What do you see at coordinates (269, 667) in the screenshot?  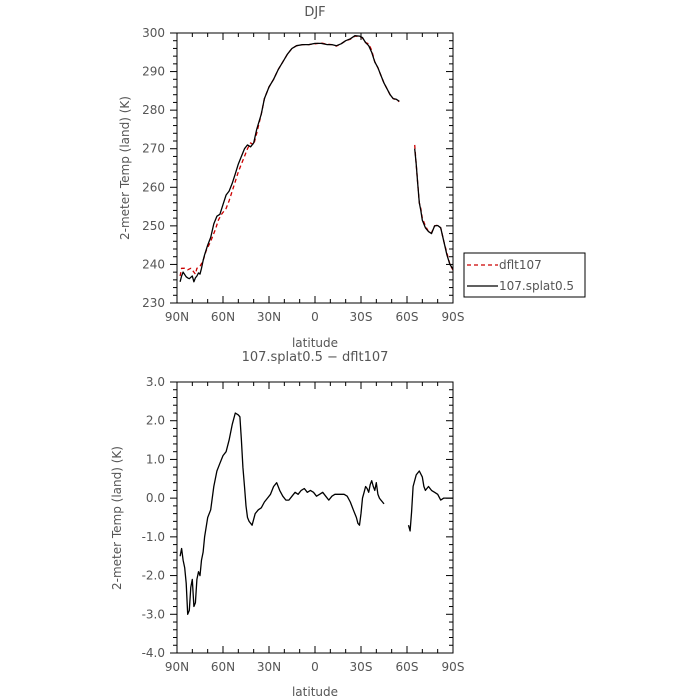 I see `bottom-chart-xtick-label: 30N` at bounding box center [269, 667].